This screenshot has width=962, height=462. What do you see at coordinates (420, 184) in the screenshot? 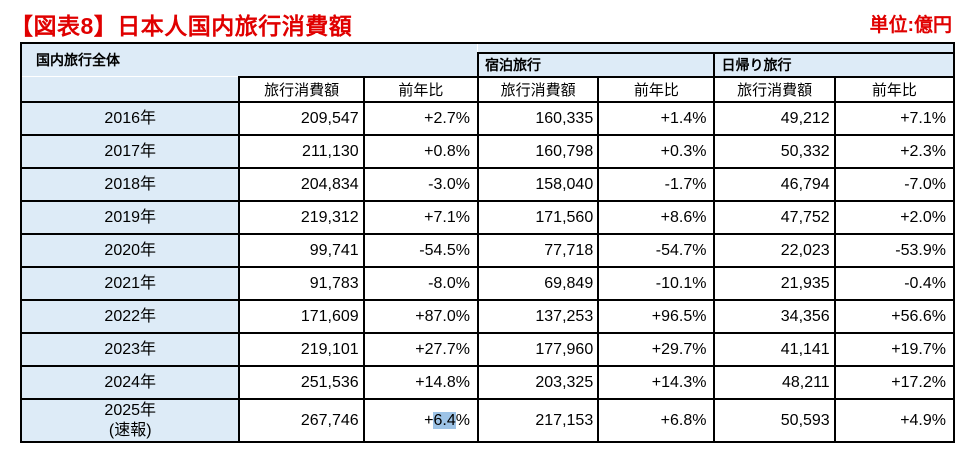
I see `total-yoy-cell: -3.0%` at bounding box center [420, 184].